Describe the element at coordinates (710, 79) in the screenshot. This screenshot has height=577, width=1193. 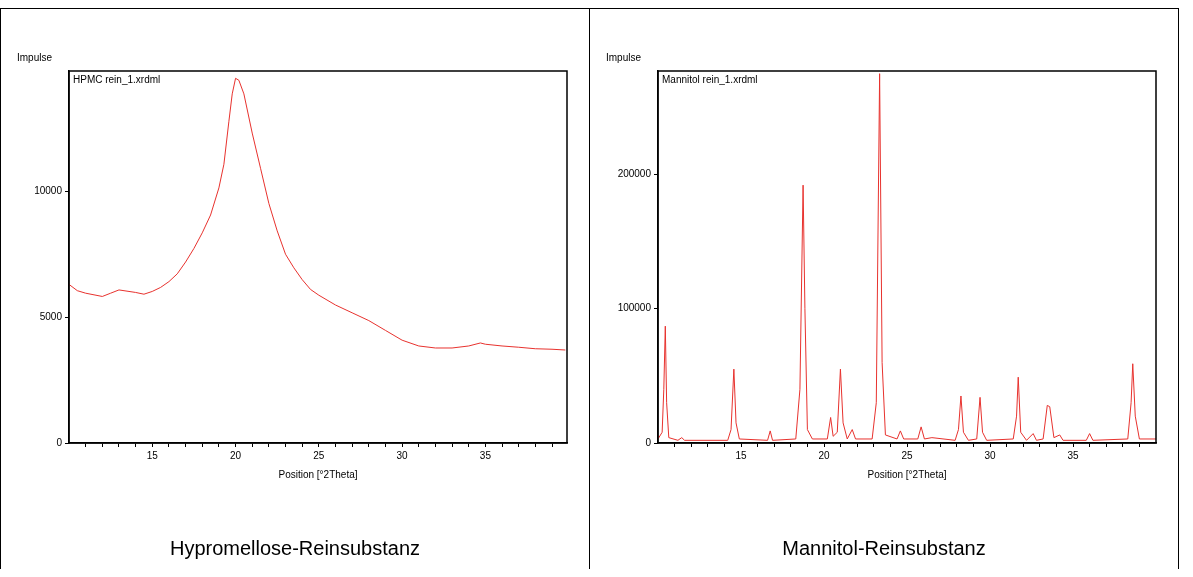
I see `annotation: Mannitol rein_1.xrdml` at that location.